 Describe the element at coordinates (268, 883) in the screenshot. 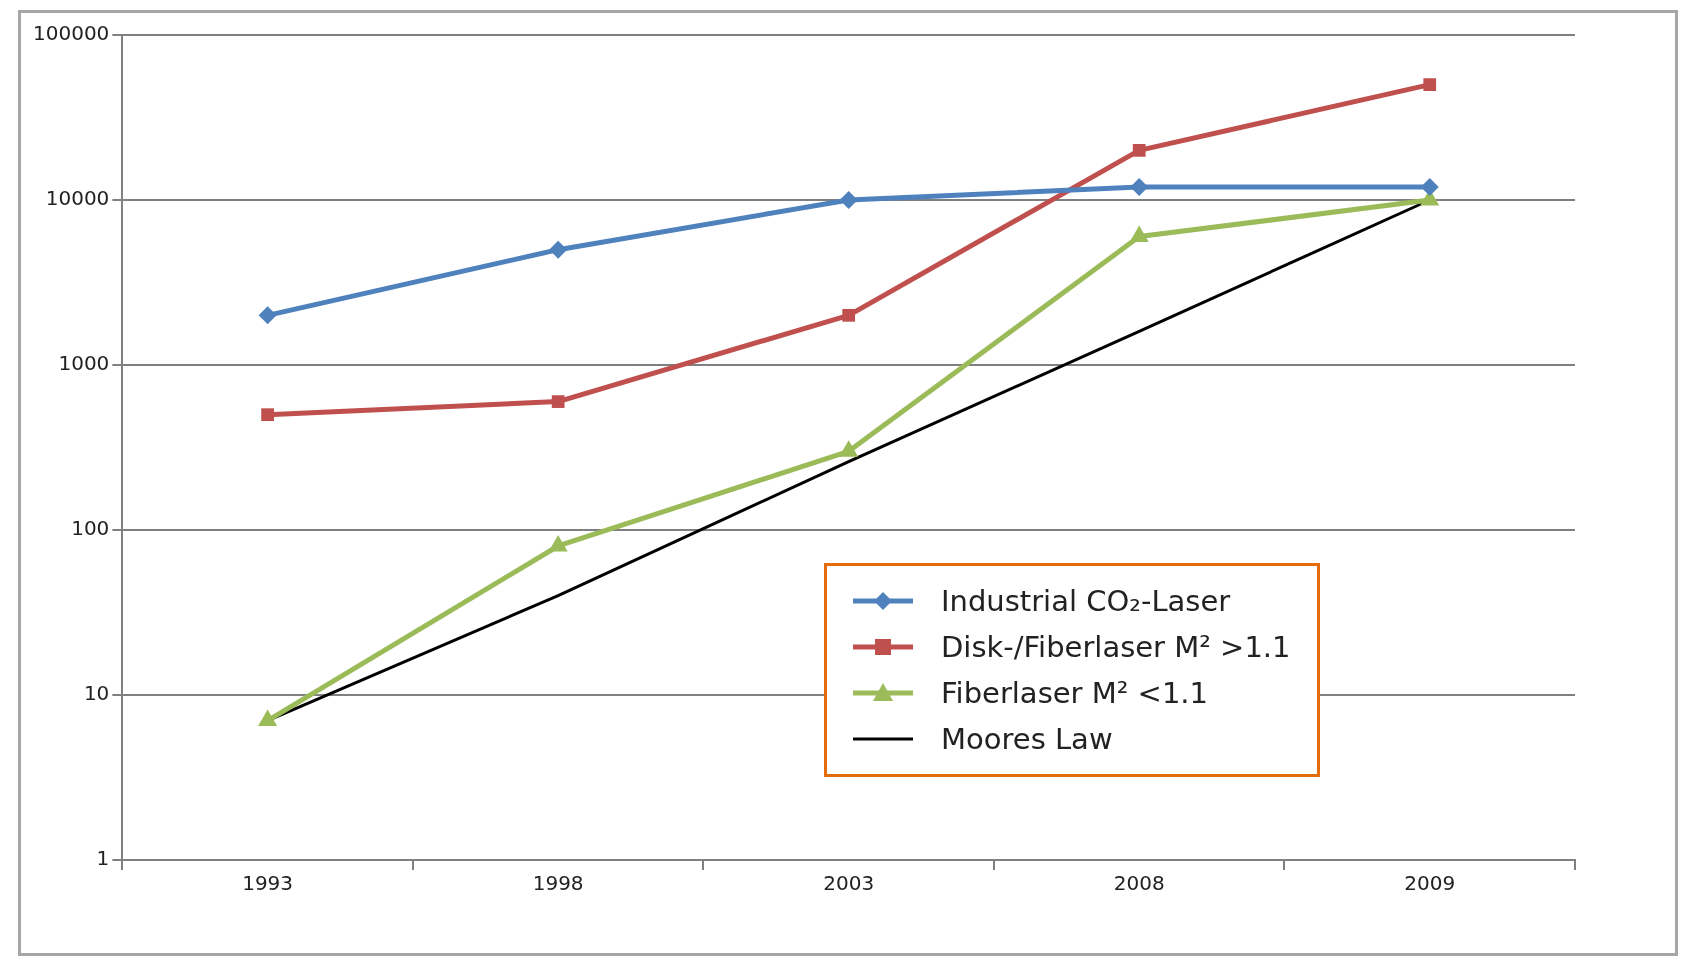

I see `x-tick-label: 1993` at that location.